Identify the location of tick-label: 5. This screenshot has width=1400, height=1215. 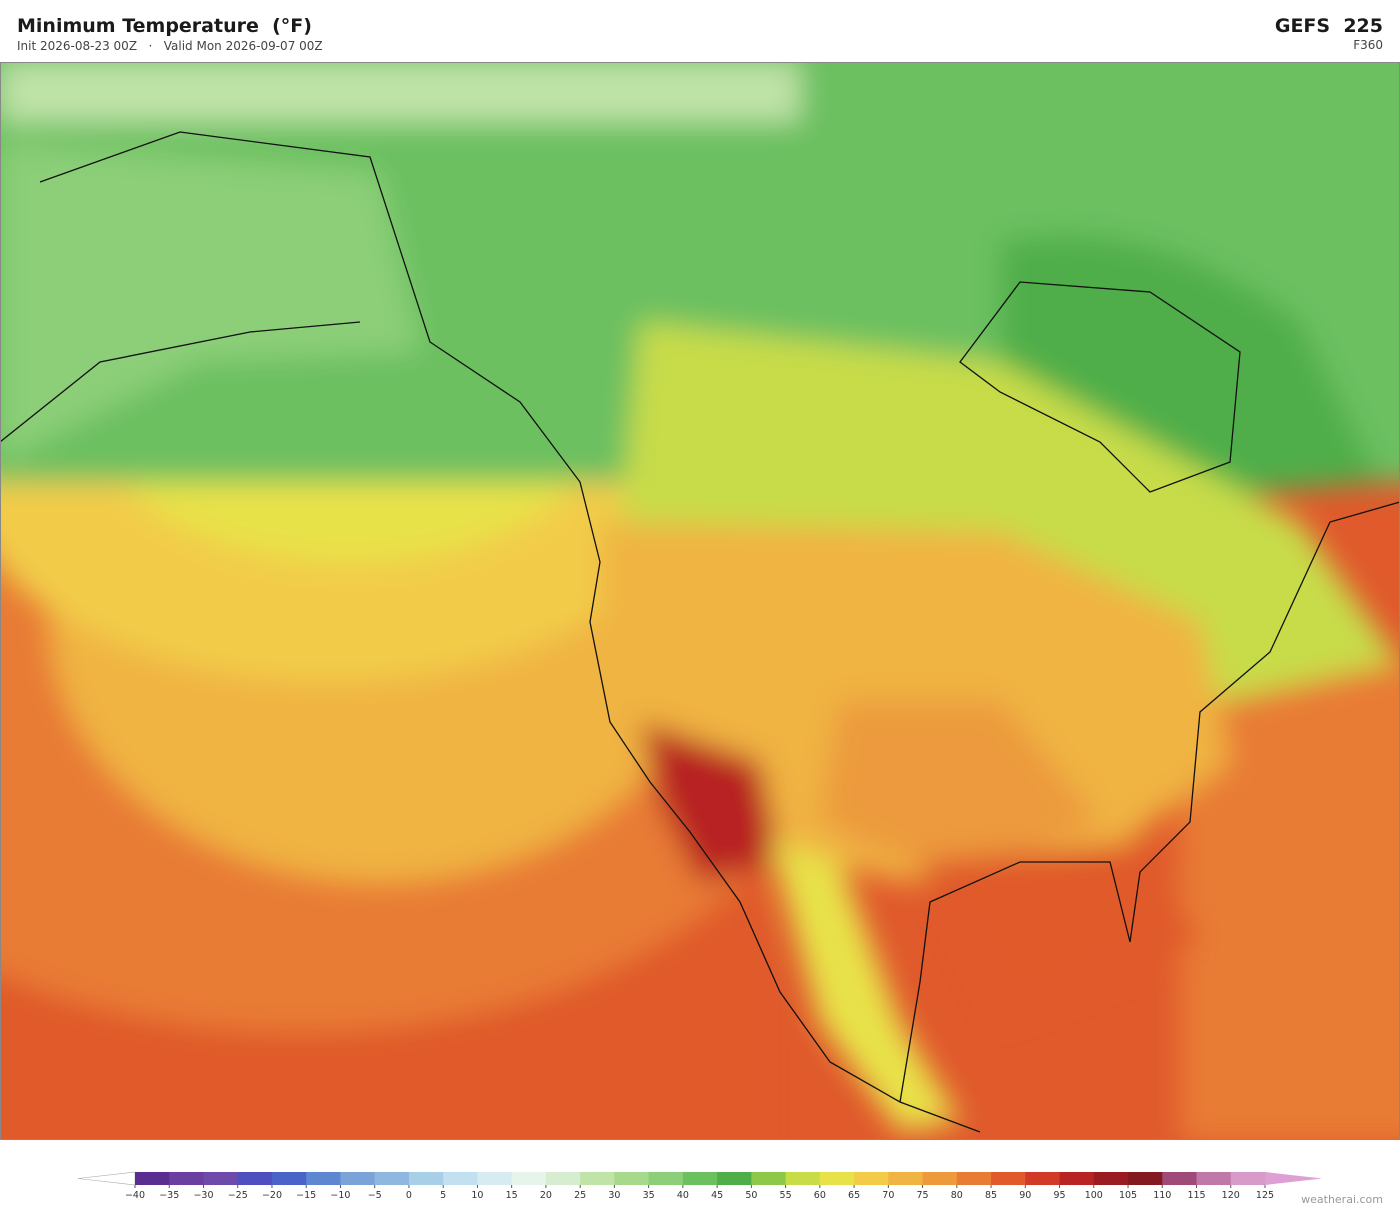
(443, 1195).